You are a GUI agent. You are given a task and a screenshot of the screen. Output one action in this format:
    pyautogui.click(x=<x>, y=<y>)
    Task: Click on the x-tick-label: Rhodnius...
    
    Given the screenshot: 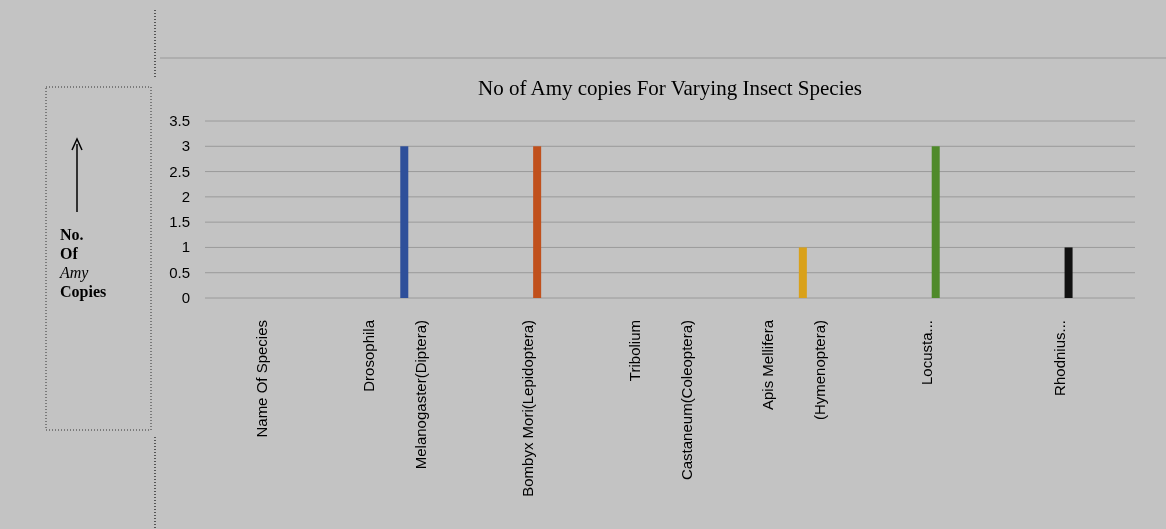 What is the action you would take?
    pyautogui.click(x=1059, y=358)
    